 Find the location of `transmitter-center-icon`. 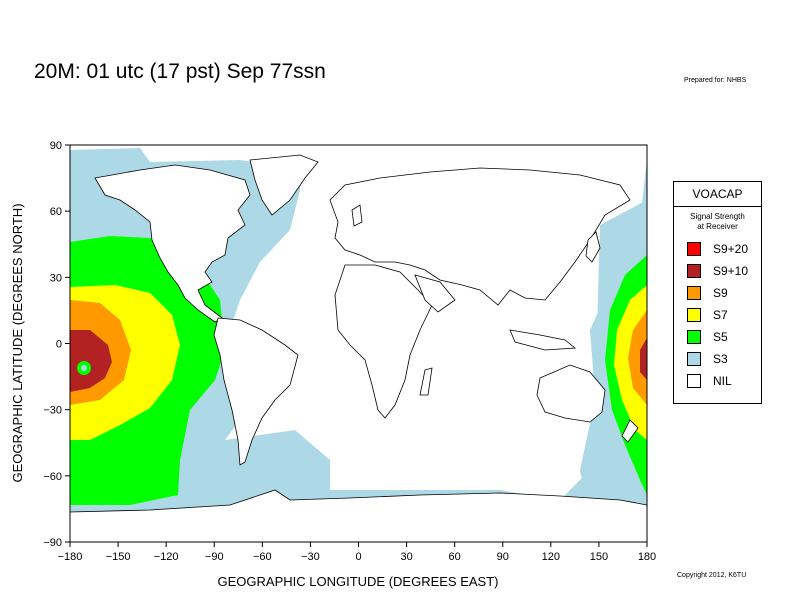

transmitter-center-icon is located at coordinates (84, 368).